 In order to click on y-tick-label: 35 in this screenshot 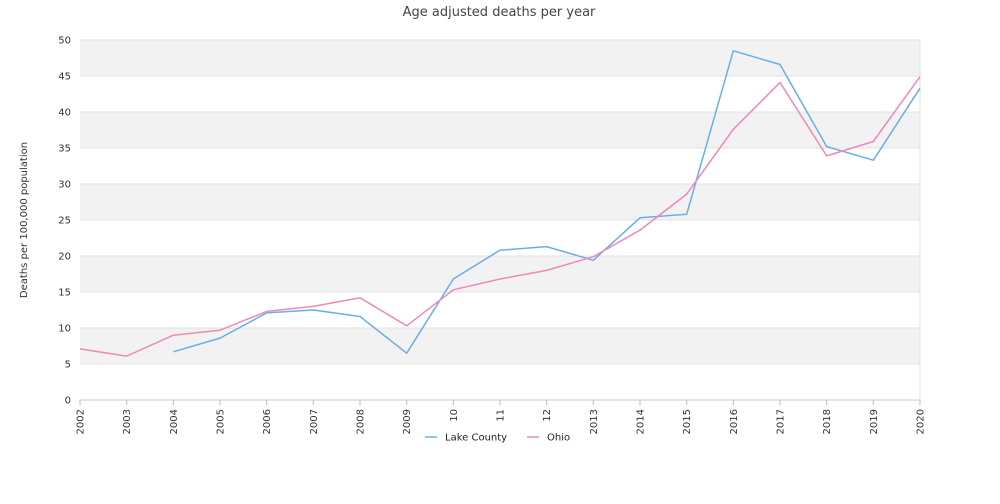, I will do `click(64, 149)`.